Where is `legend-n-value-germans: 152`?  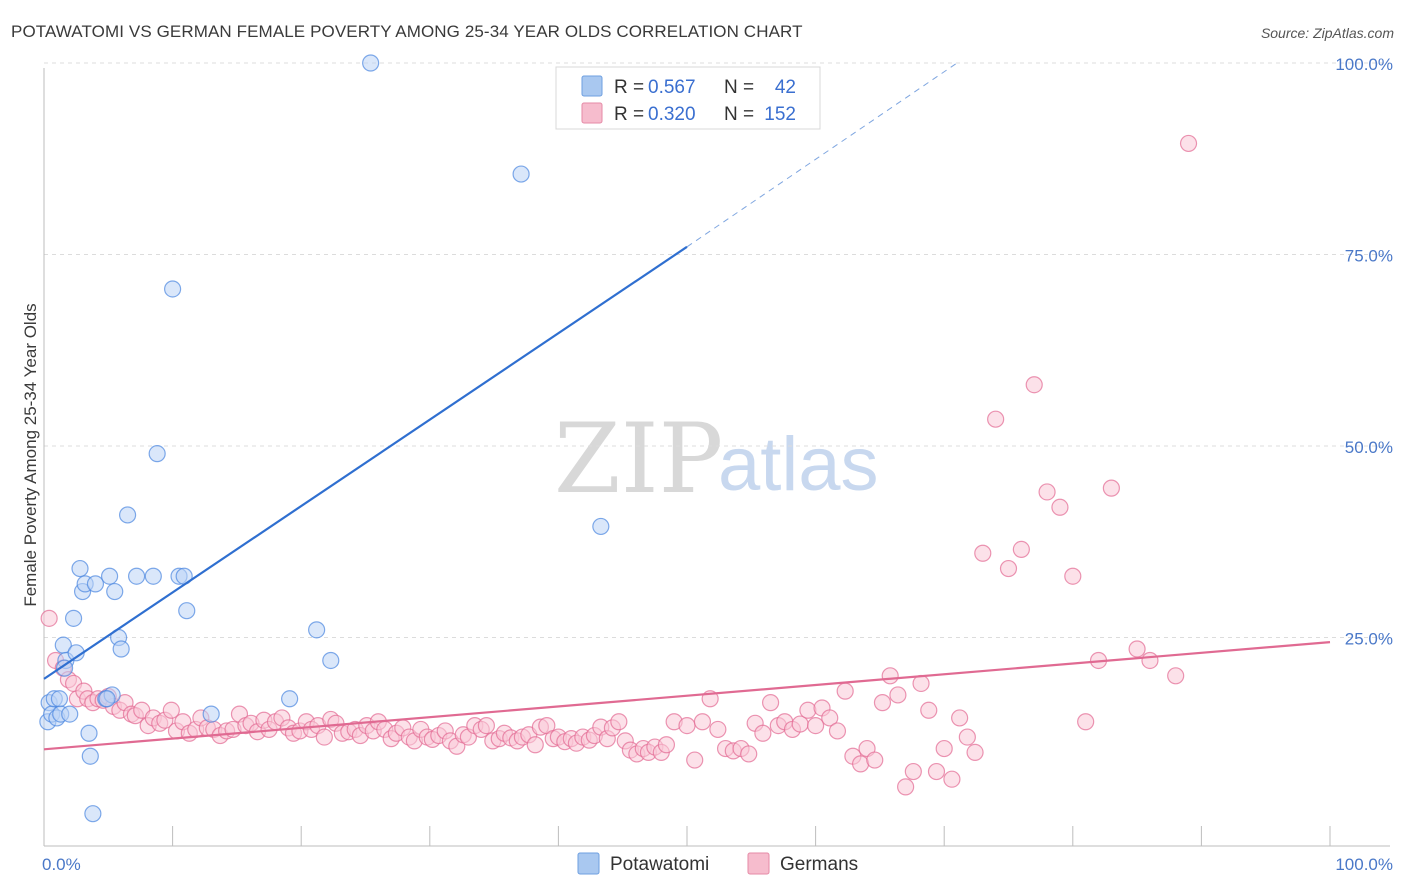
legend-n-value-germans: 152 is located at coordinates (780, 114).